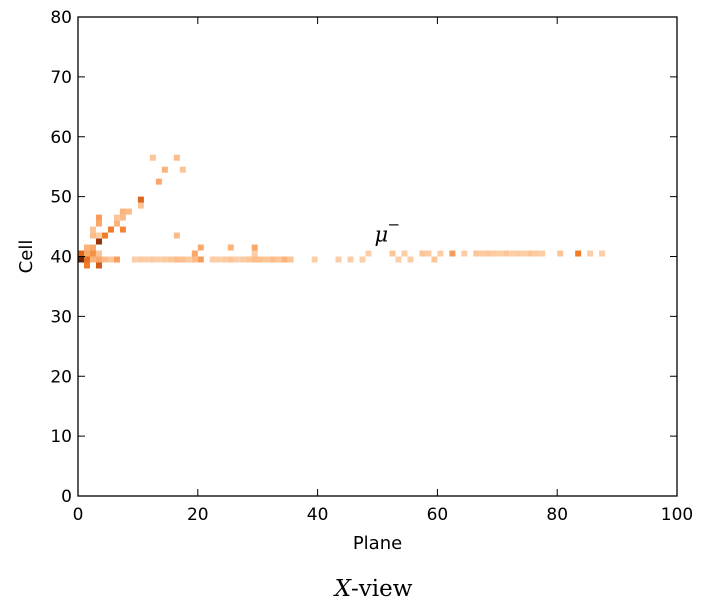 This screenshot has height=607, width=701. I want to click on x-tick-labels: 0 20 40 60 80 100, so click(383, 515).